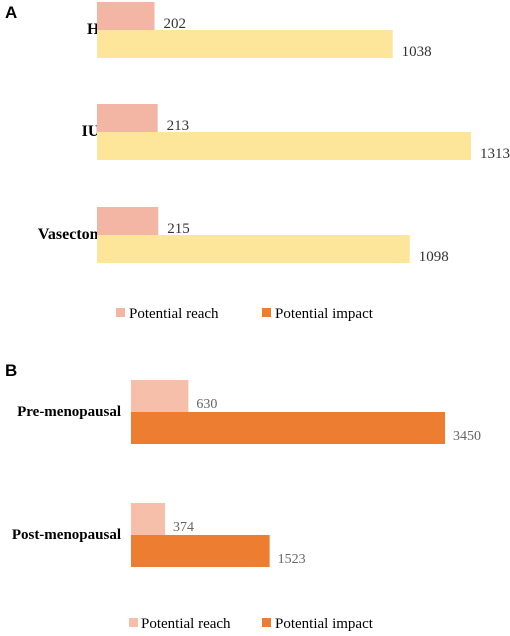 This screenshot has width=510, height=636. I want to click on bar-a-iud-potential-impact, so click(284, 146).